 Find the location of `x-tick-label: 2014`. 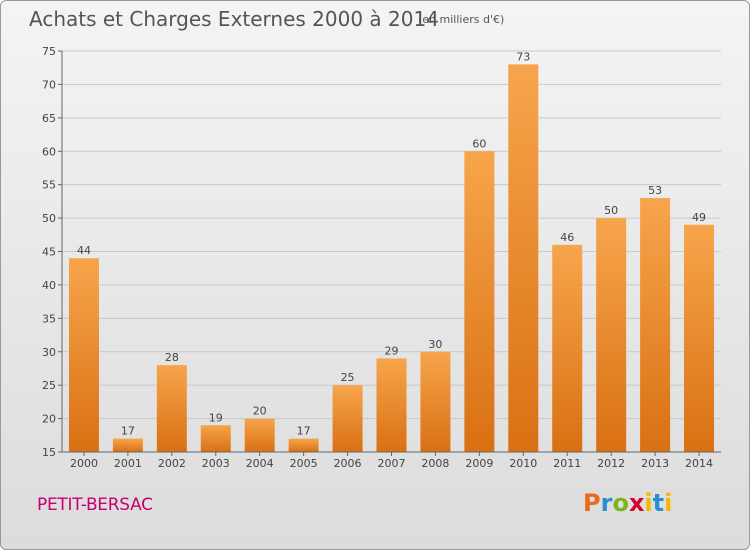

x-tick-label: 2014 is located at coordinates (699, 463).